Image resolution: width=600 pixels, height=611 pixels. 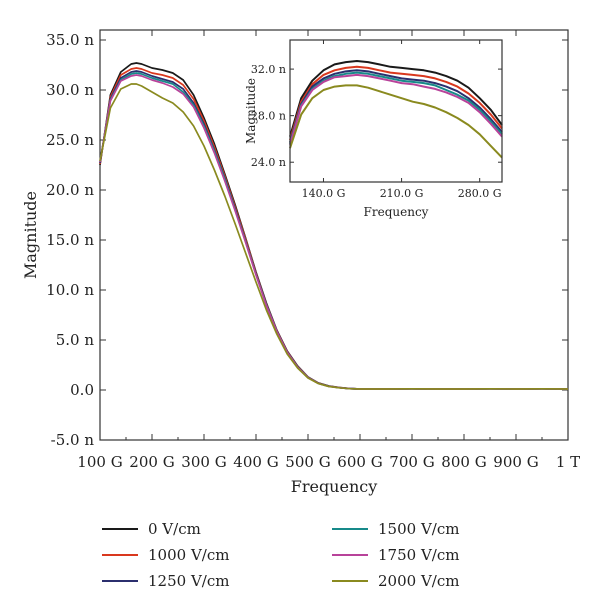 I want to click on inset-y-tick-label: 32.0 n, so click(x=268, y=69).